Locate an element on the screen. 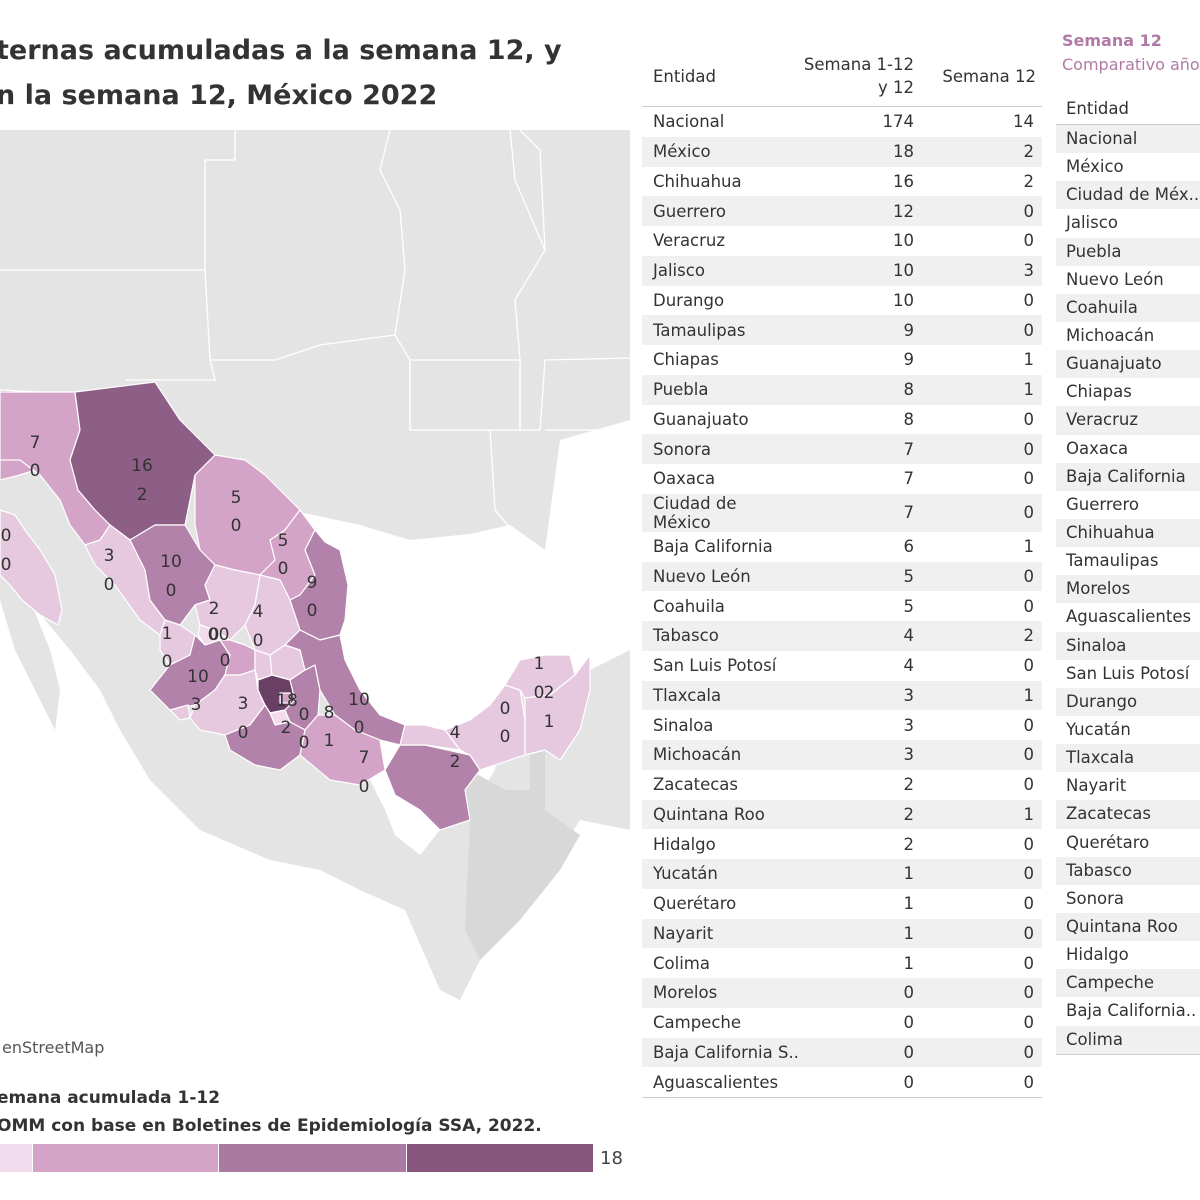 The width and height of the screenshot is (1200, 1200). map-label: 16 is located at coordinates (142, 466).